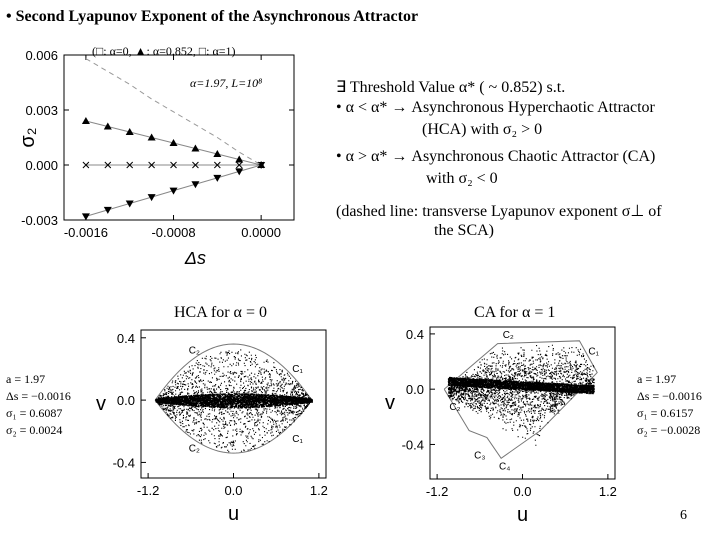 The width and height of the screenshot is (720, 540). What do you see at coordinates (665, 413) in the screenshot?
I see `param-sigma1: σ₁ = 0.6157` at bounding box center [665, 413].